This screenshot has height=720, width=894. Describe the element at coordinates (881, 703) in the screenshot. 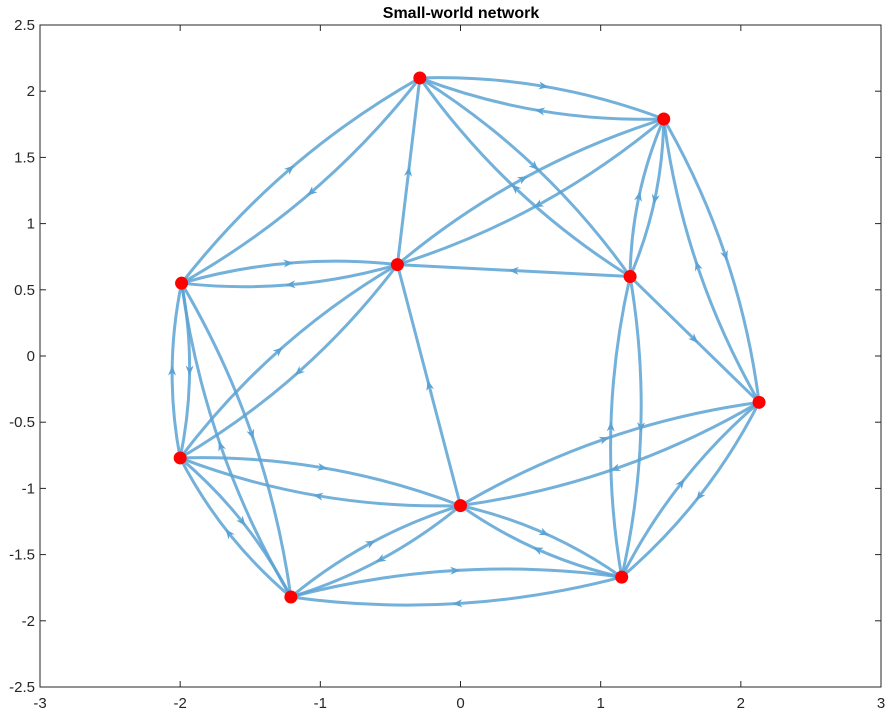

I see `x-tick-label: 3` at that location.